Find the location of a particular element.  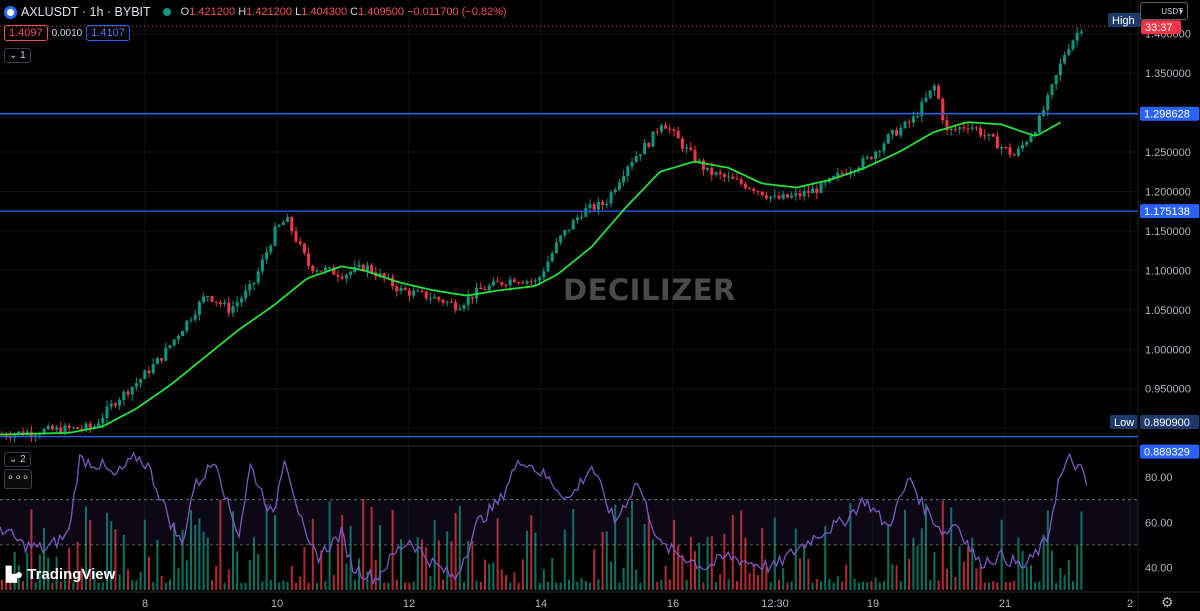

price-axis-tick-label: 1.200000 is located at coordinates (1168, 193).